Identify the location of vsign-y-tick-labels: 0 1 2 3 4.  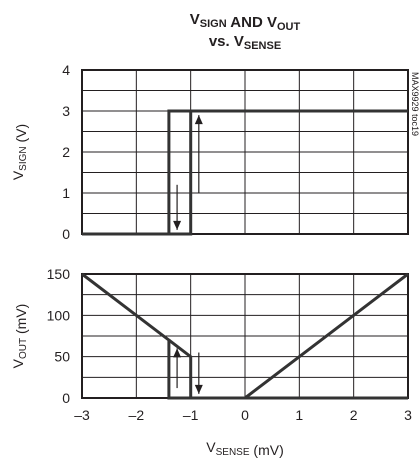
(66, 152).